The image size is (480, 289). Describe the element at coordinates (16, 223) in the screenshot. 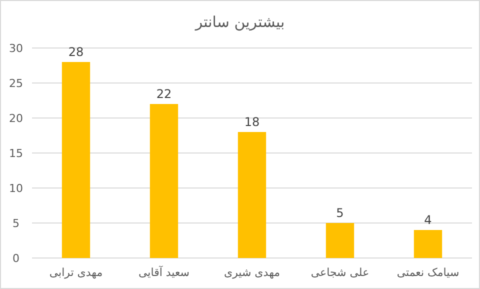

I see `y-tick-label: 5` at that location.